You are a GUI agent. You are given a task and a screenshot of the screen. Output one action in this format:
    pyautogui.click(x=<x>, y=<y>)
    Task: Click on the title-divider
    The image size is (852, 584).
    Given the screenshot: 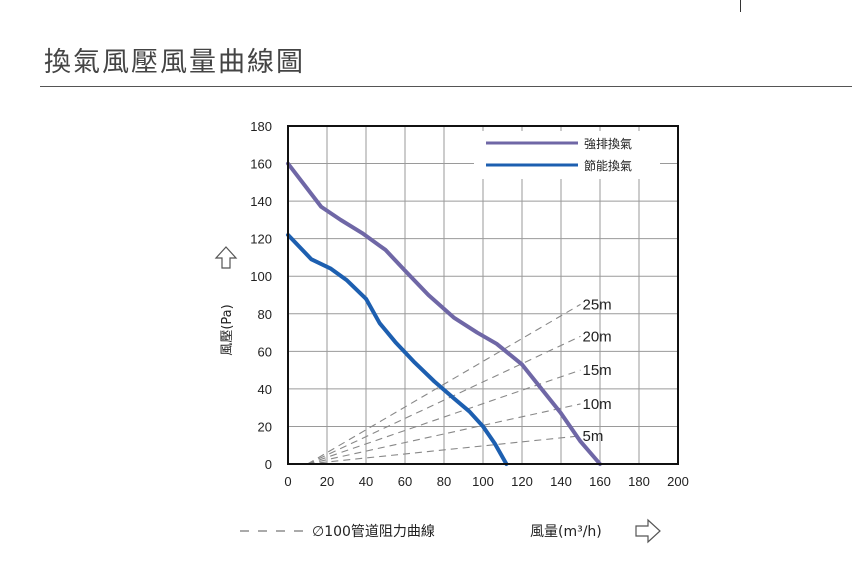 What is the action you would take?
    pyautogui.click(x=446, y=86)
    